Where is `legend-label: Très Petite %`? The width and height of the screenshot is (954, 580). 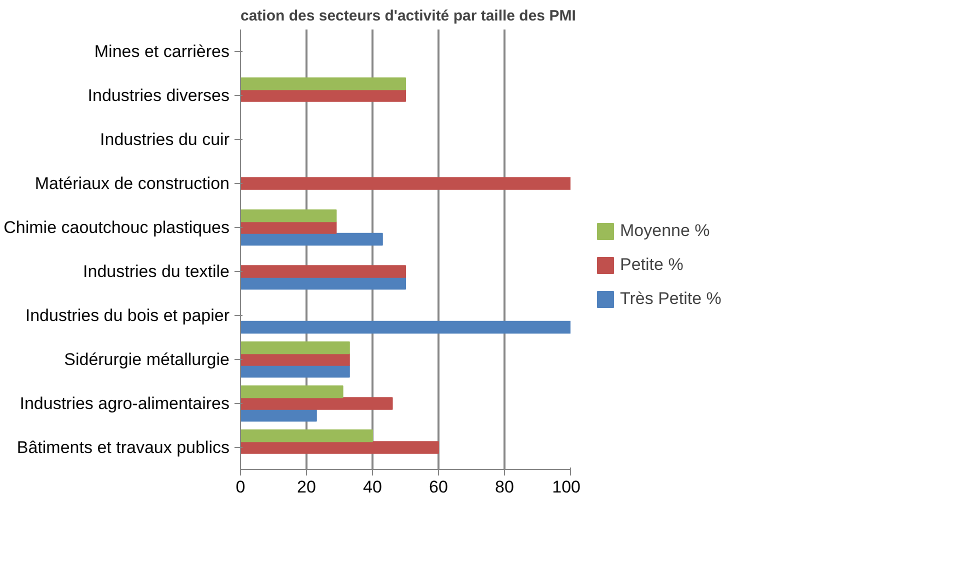
legend-label: Très Petite % is located at coordinates (671, 298).